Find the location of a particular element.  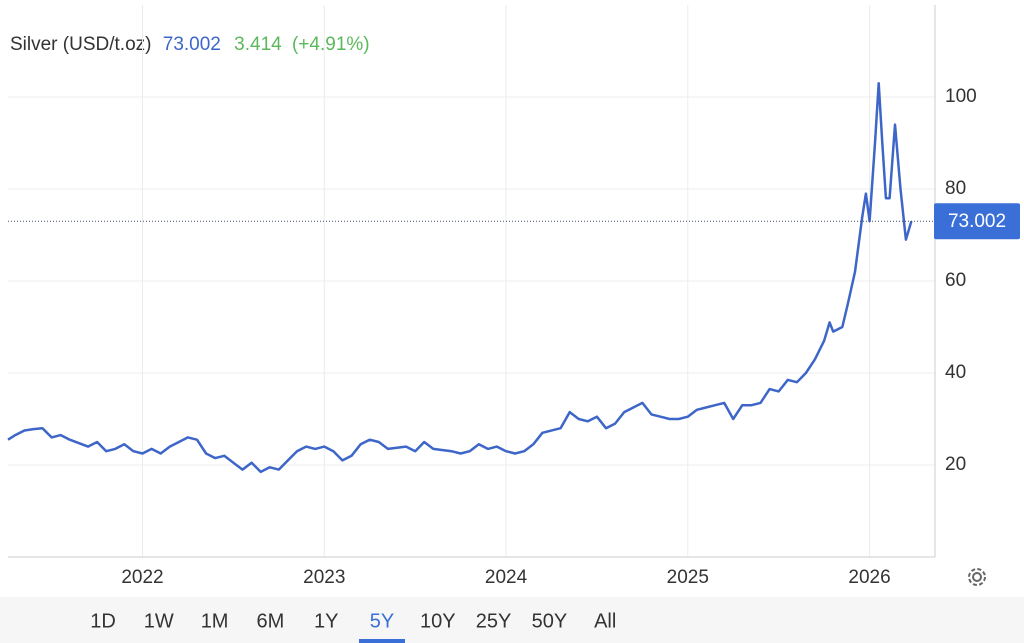

price-label: 73.002 is located at coordinates (977, 221).